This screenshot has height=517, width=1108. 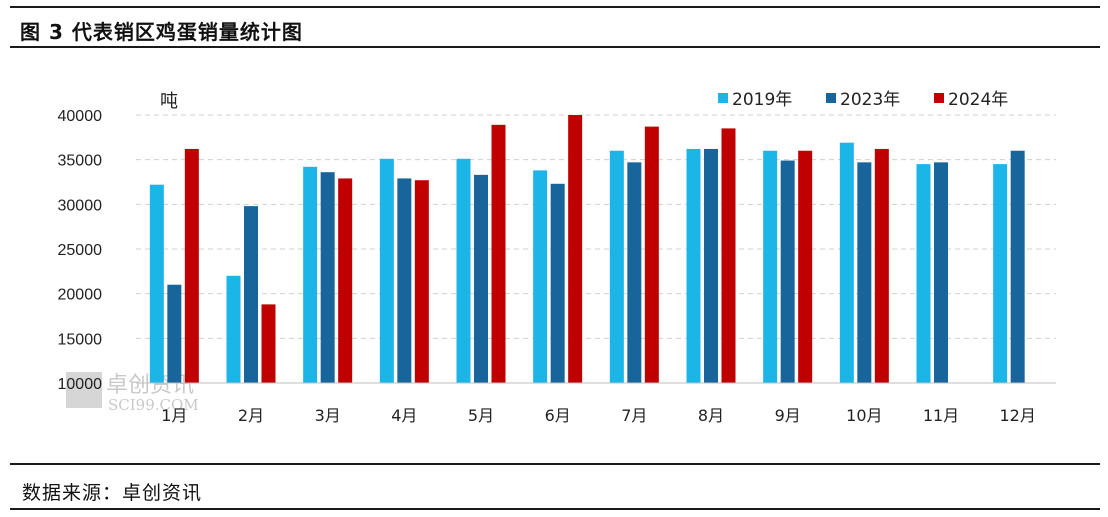 What do you see at coordinates (386, 270) in the screenshot?
I see `bar-2019年-4月` at bounding box center [386, 270].